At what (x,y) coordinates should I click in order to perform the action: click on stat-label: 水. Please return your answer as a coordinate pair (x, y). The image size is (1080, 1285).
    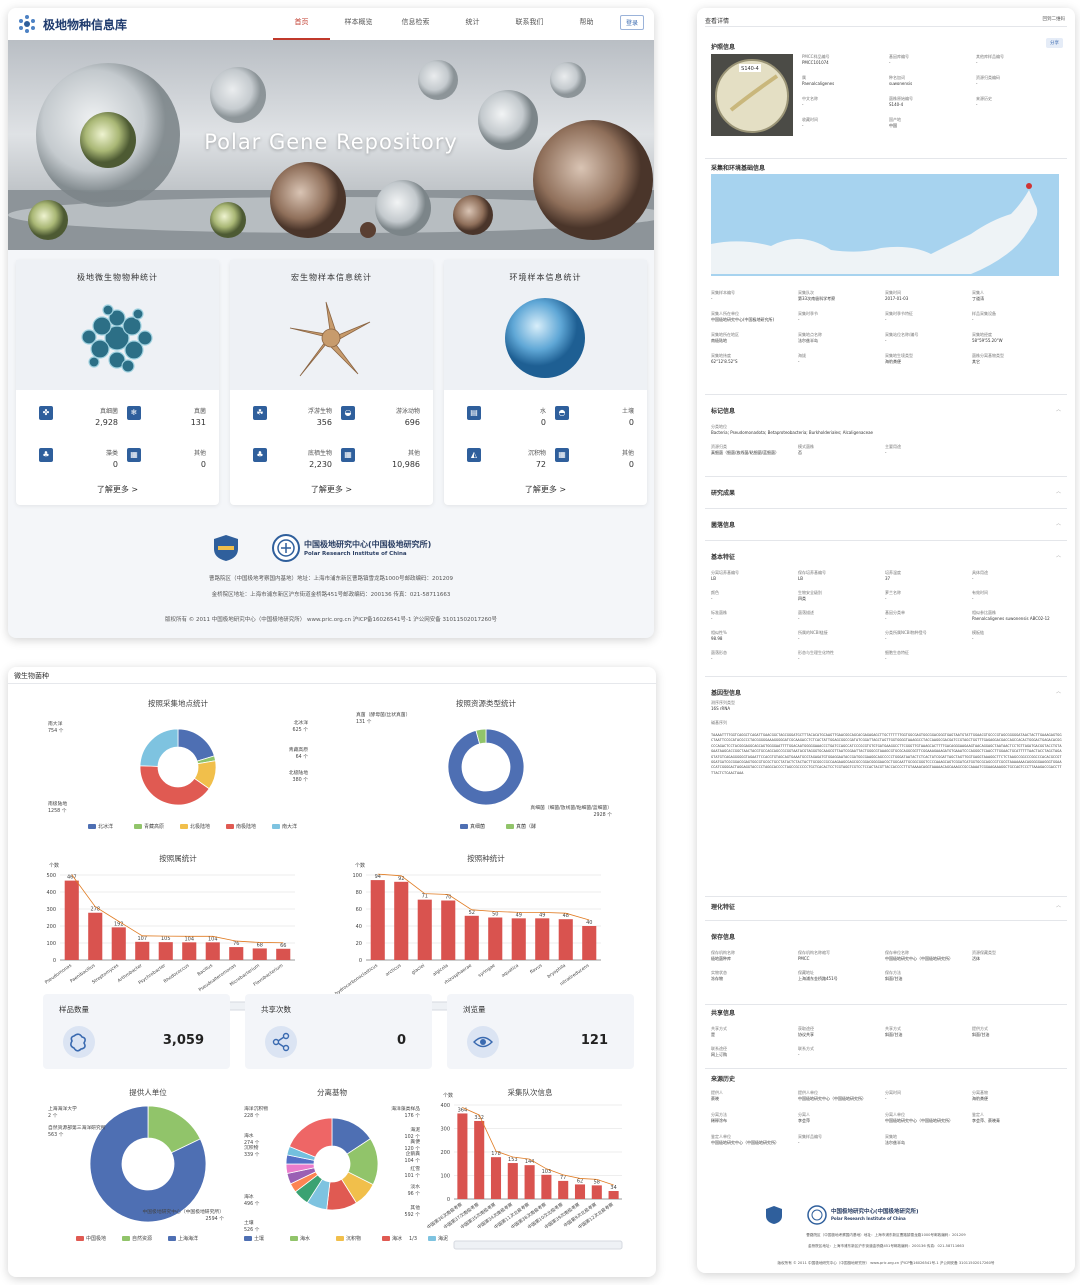
    Looking at the image, I should click on (542, 411).